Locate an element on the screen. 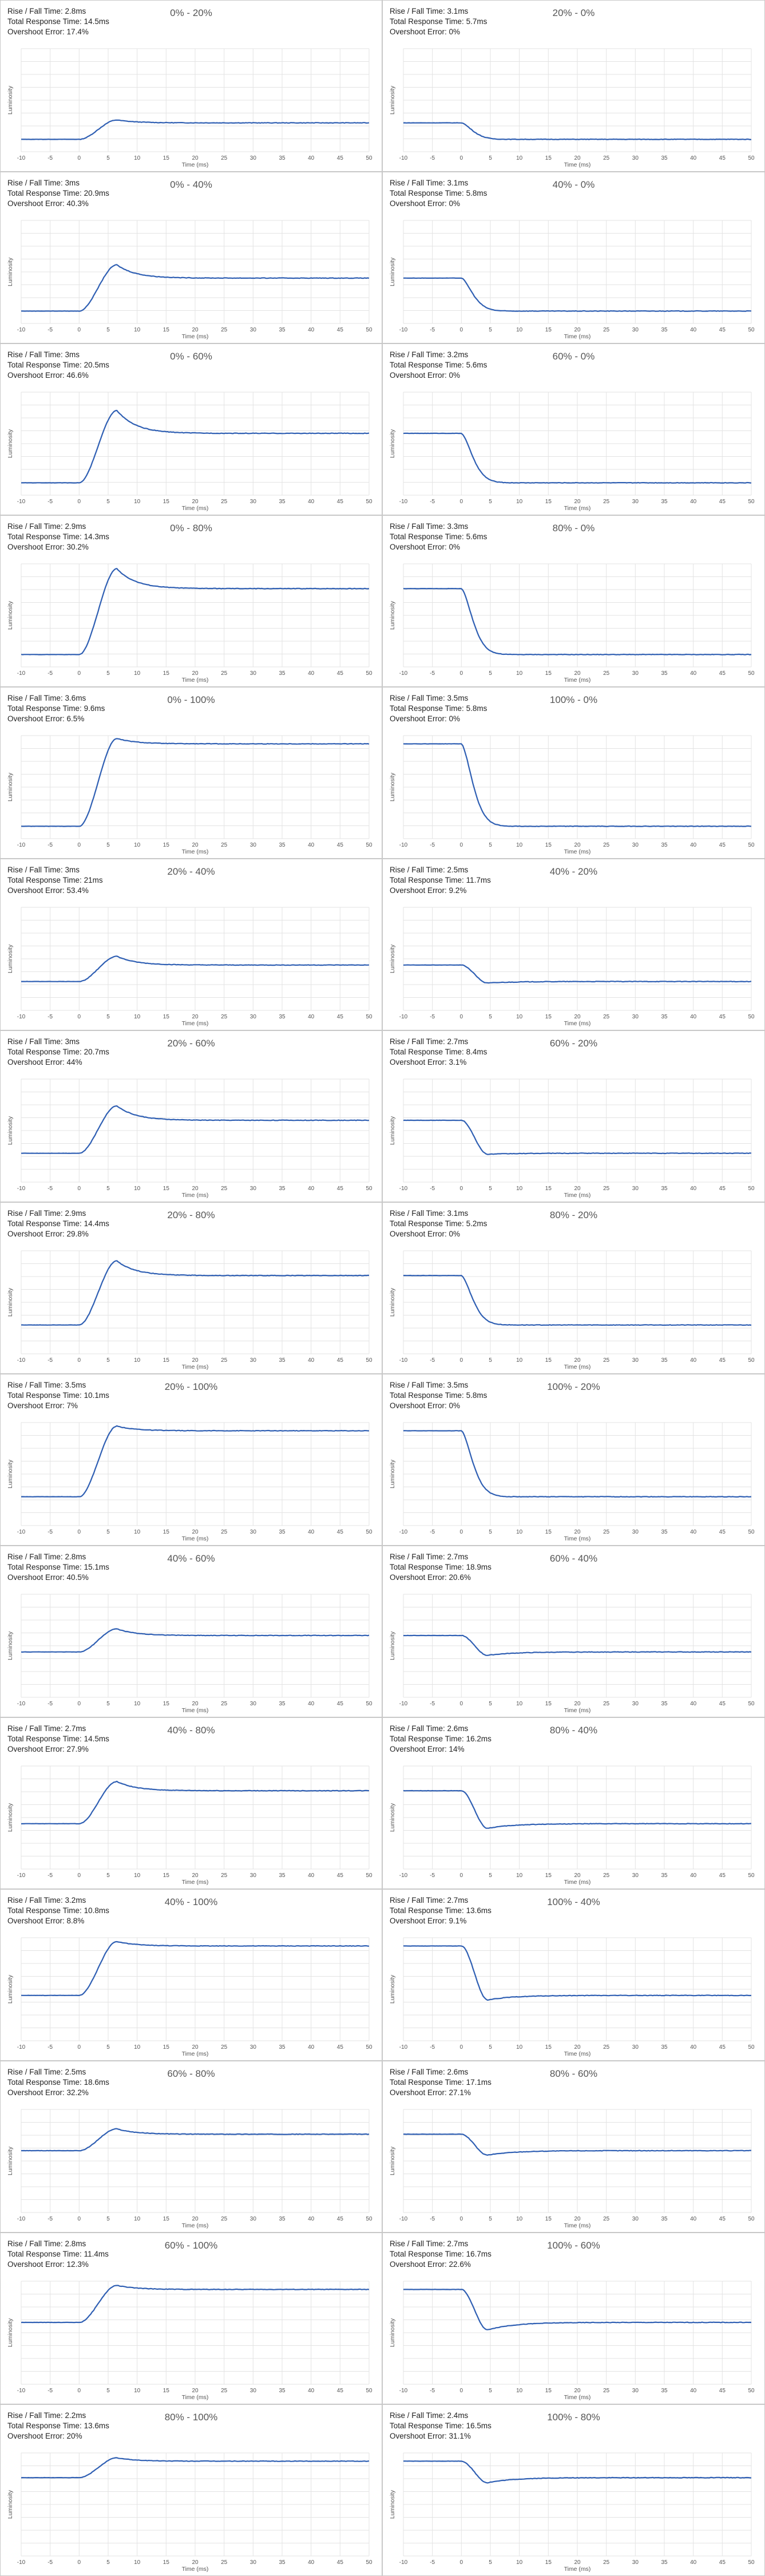 The height and width of the screenshot is (2576, 765). overshoot-error-value: 3.1% is located at coordinates (458, 1062).